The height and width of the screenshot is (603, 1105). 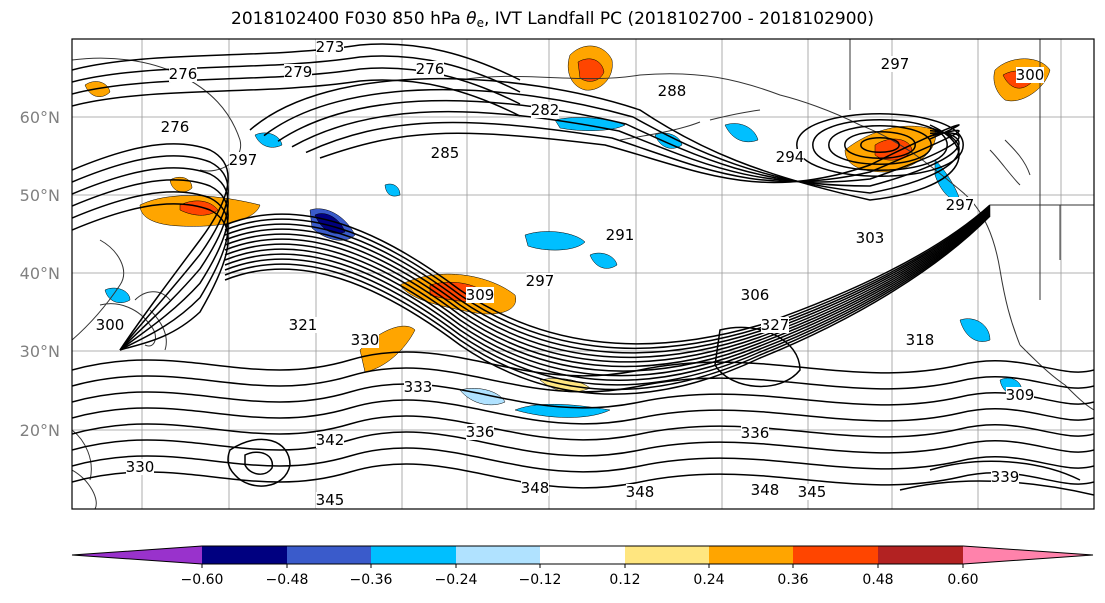 I want to click on colorbar-under-triangle, so click(x=137, y=555).